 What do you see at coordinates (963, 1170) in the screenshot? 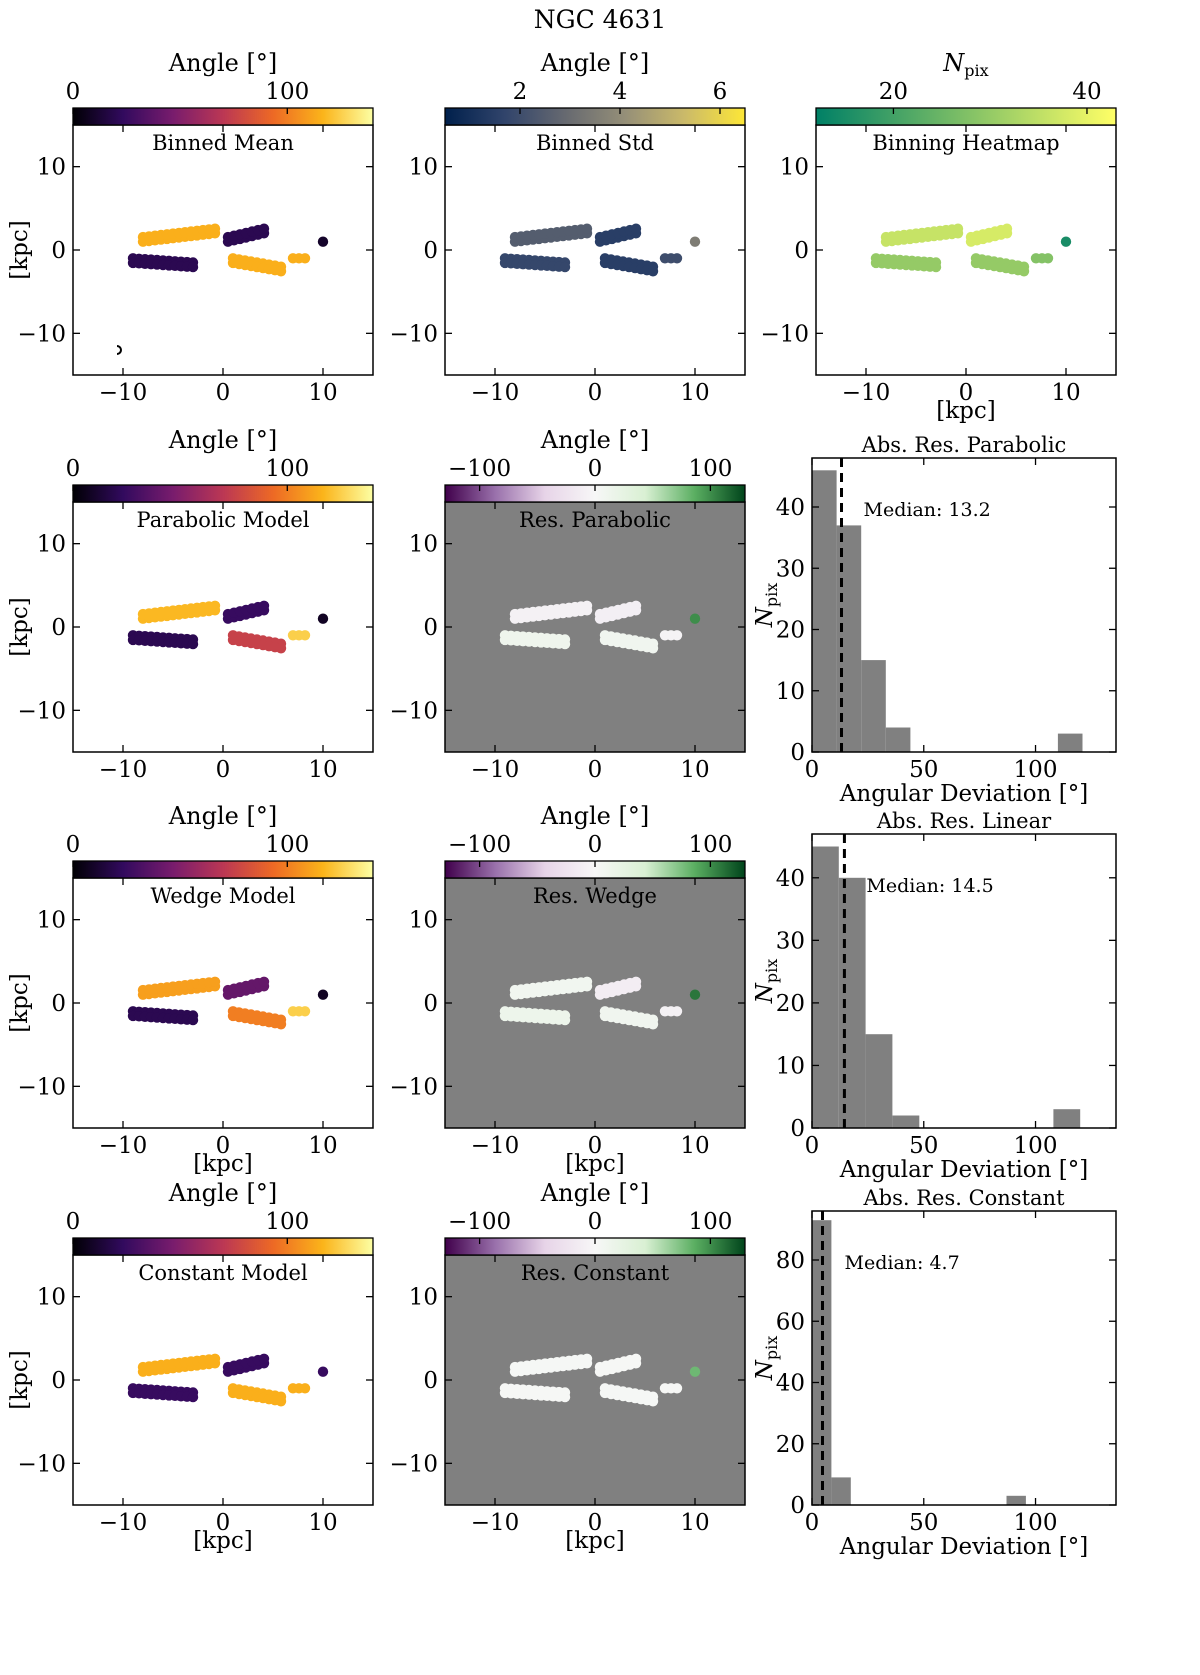
I see `x-axis-label: Angular Deviation [°]` at bounding box center [963, 1170].